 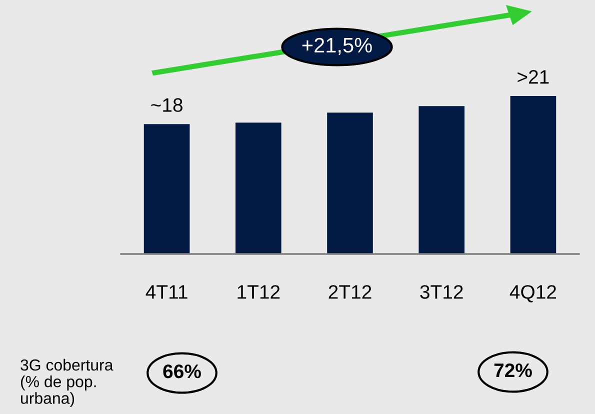 What do you see at coordinates (259, 292) in the screenshot?
I see `x-tick-label: 1T12` at bounding box center [259, 292].